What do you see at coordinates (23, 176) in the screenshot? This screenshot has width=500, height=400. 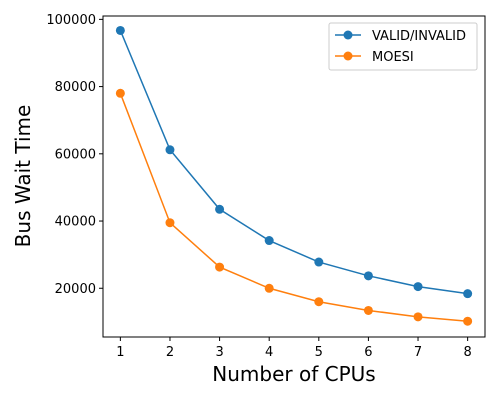 I see `y-axis-label: Bus Wait Time` at bounding box center [23, 176].